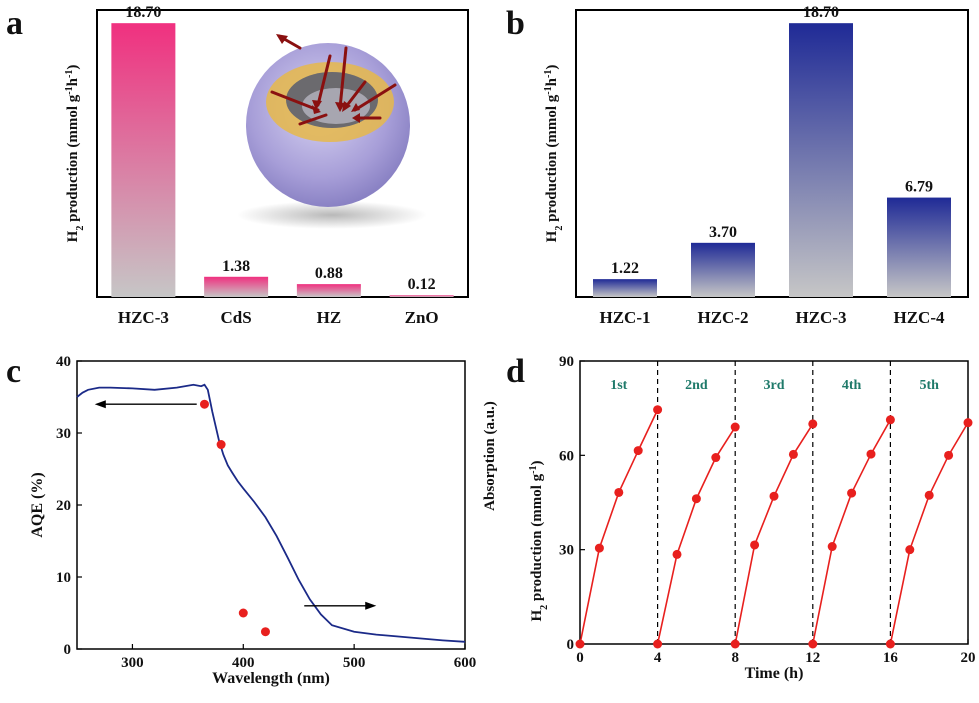 This screenshot has width=979, height=703. I want to click on y-tick-label: 40, so click(63, 362).